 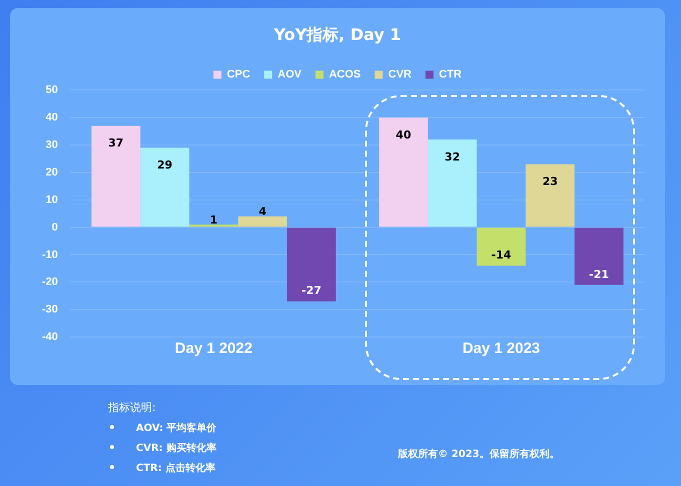 What do you see at coordinates (479, 454) in the screenshot?
I see `text: 版权所有© 2023。保留所有权利。` at bounding box center [479, 454].